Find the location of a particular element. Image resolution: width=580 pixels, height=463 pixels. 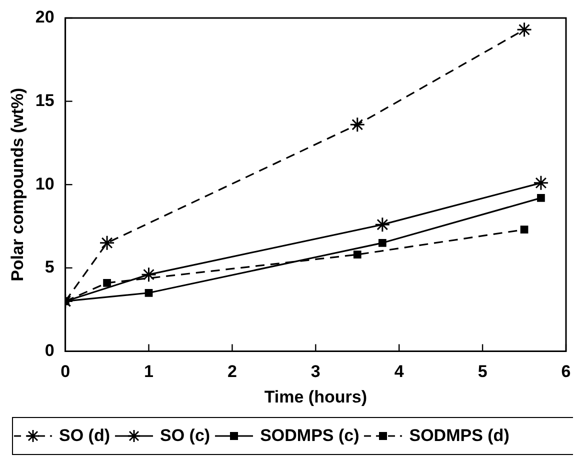

x-tick-label: 0 is located at coordinates (65, 372).